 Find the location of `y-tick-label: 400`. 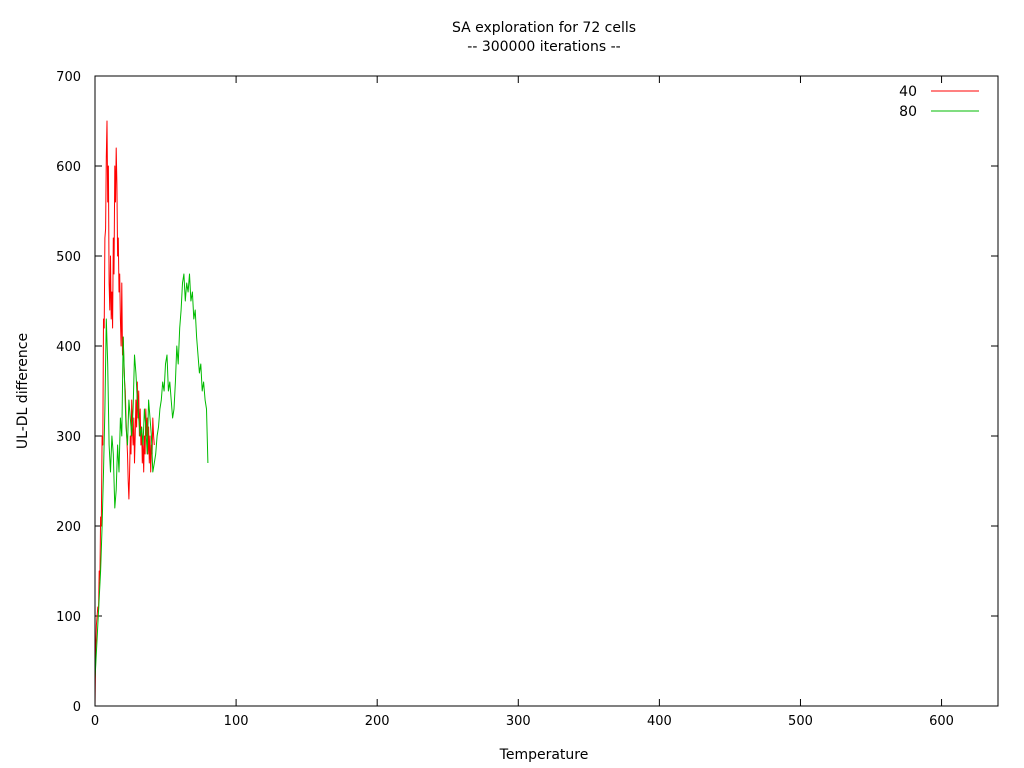

y-tick-label: 400 is located at coordinates (68, 347).